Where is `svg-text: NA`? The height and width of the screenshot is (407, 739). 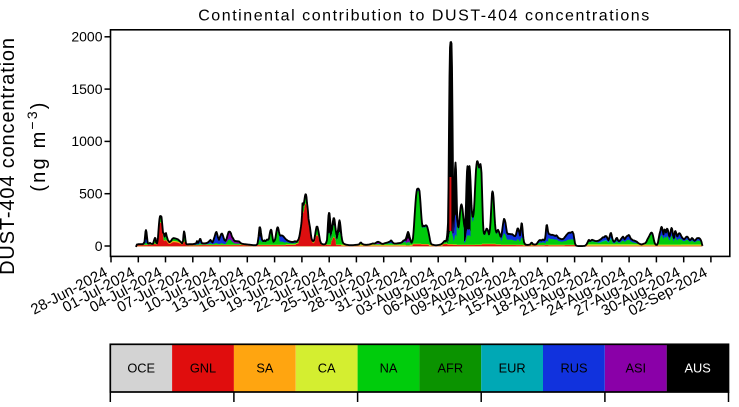
svg-text: NA is located at coordinates (389, 368).